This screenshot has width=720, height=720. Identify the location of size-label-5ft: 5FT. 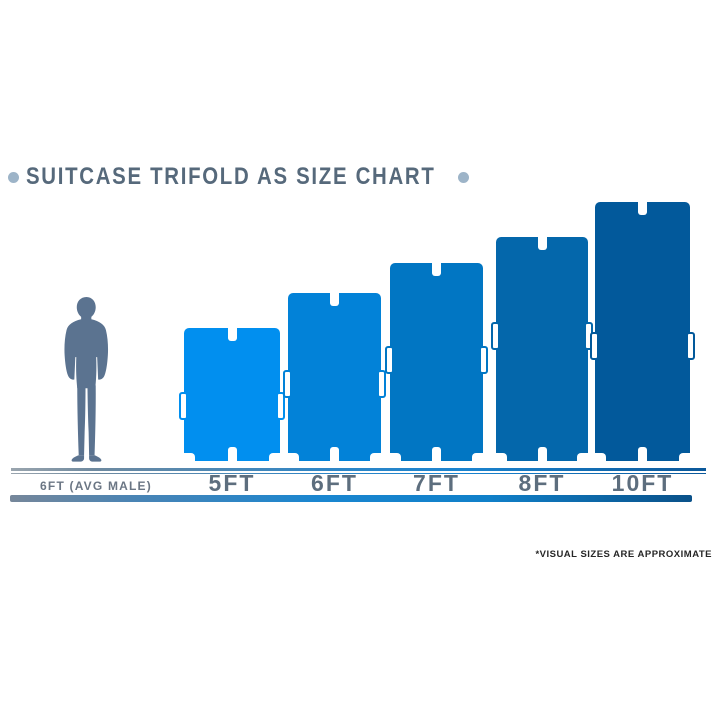
(232, 483).